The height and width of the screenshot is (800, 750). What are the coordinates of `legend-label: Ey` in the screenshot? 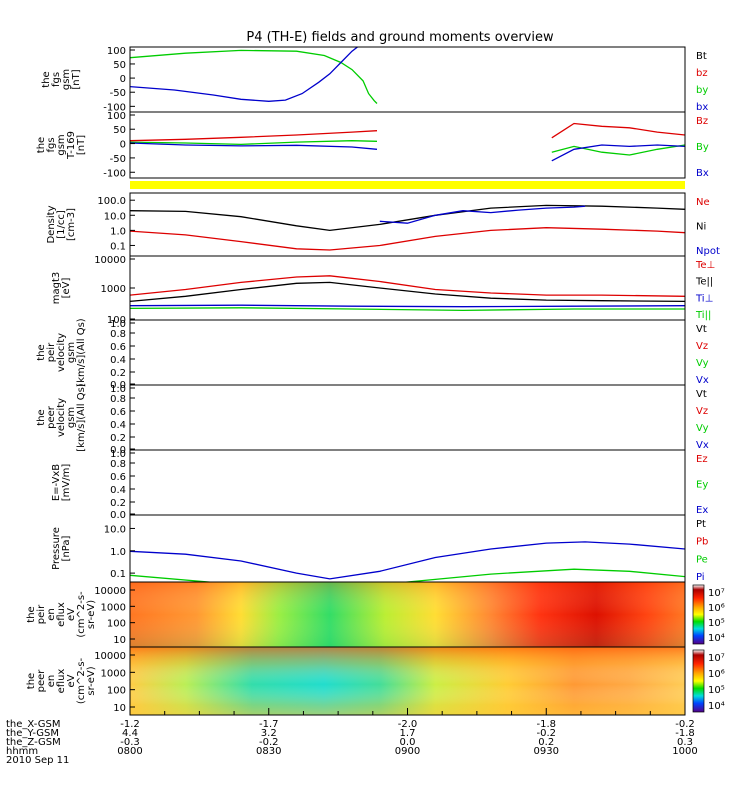 It's located at (702, 485).